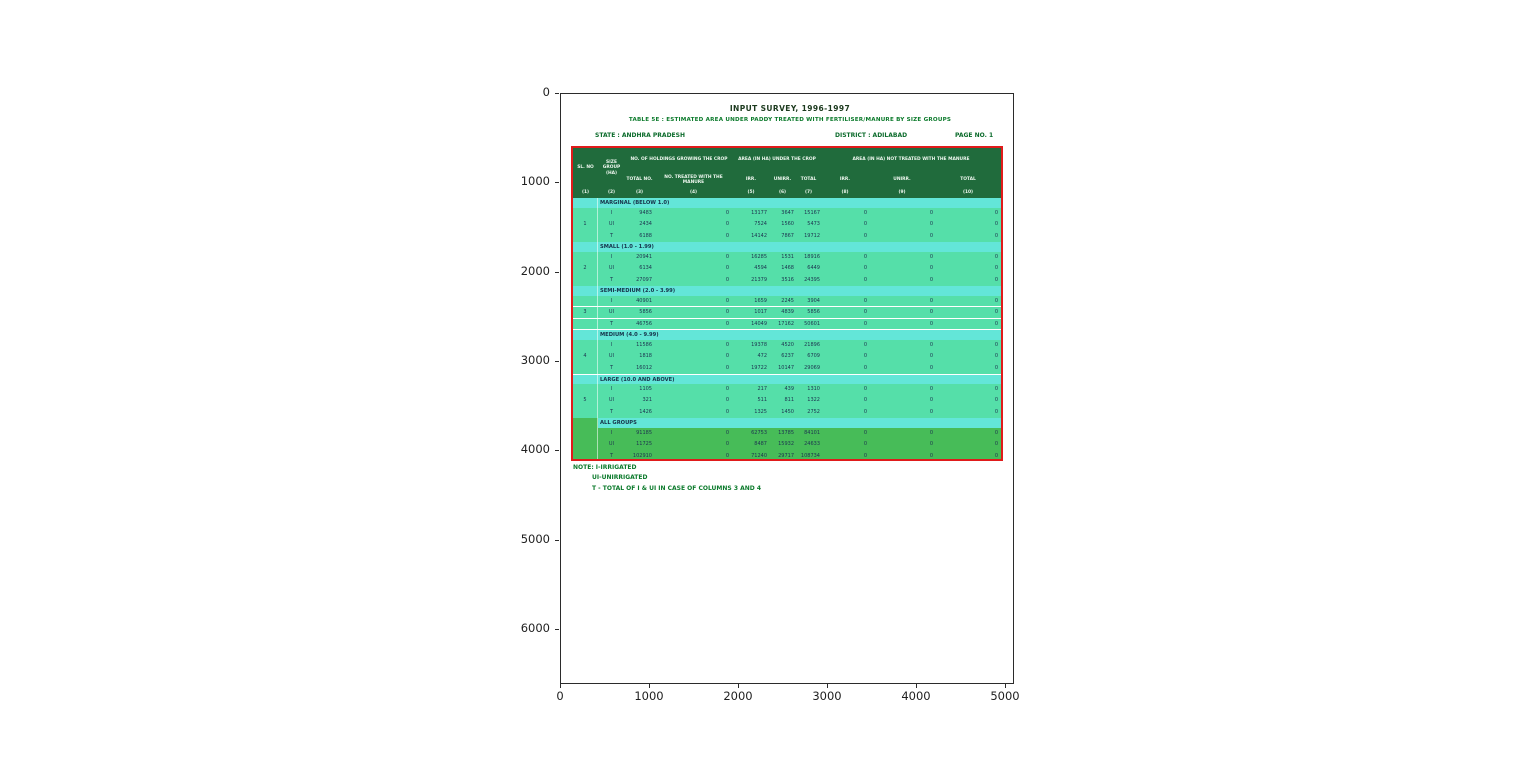  Describe the element at coordinates (787, 345) in the screenshot. I see `table-row: I 11586 0 19378 4520 21896 0 0 0` at that location.